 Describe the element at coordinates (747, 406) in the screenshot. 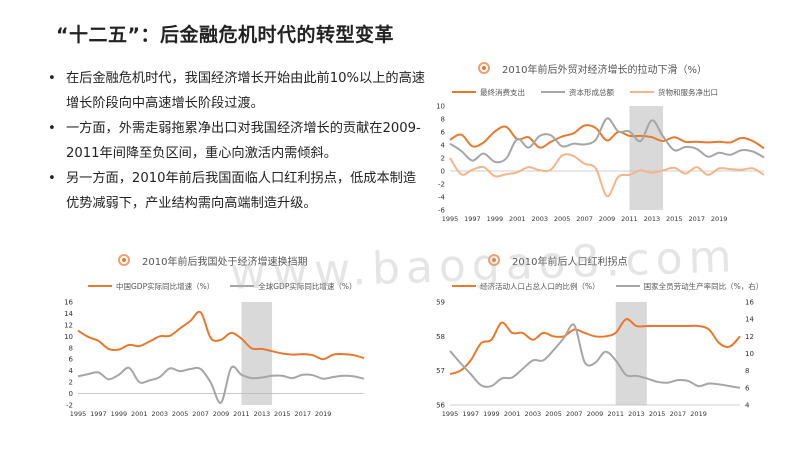

I see `y-right-tick-label: 4` at that location.